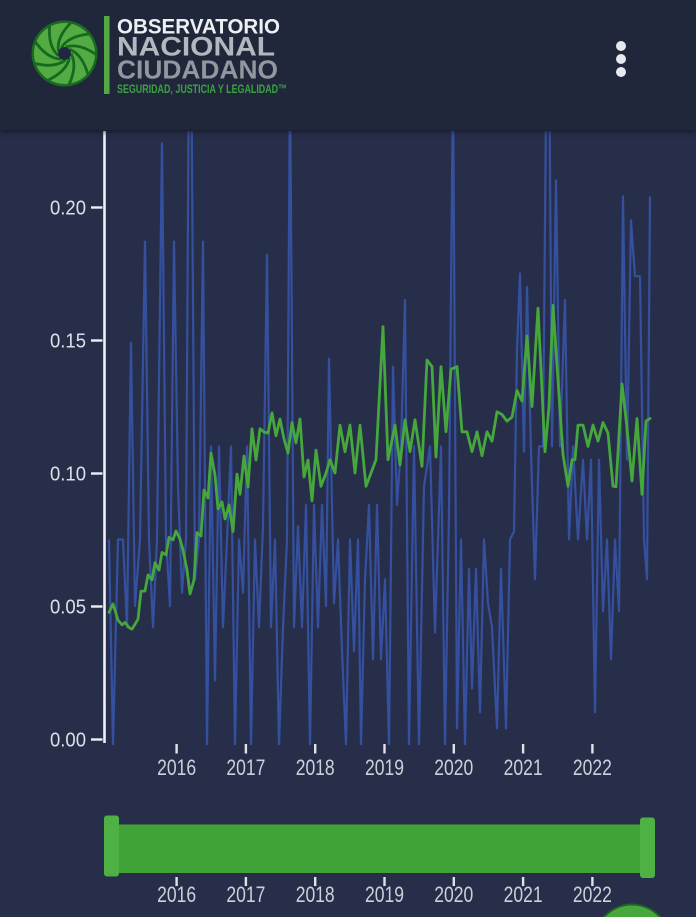 This screenshot has height=917, width=696. Describe the element at coordinates (198, 26) in the screenshot. I see `svg-text: OBSERVATORIO` at that location.